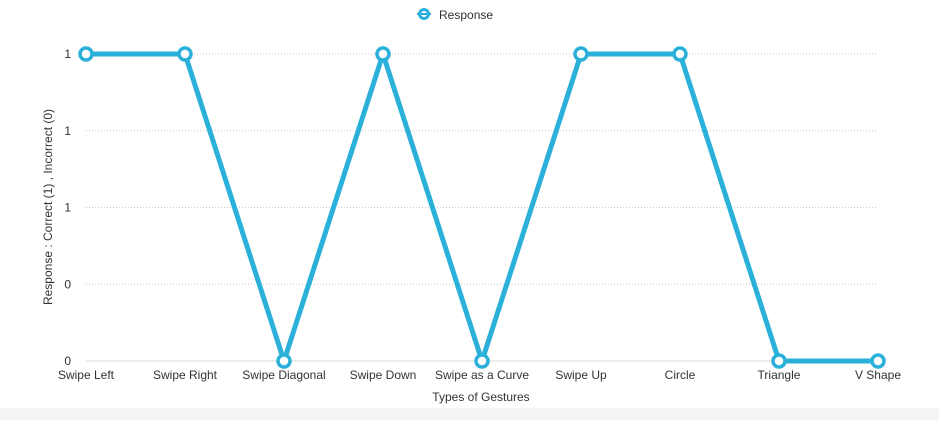 This screenshot has width=939, height=425. What do you see at coordinates (581, 375) in the screenshot?
I see `x-tick-label: Swipe Up` at bounding box center [581, 375].